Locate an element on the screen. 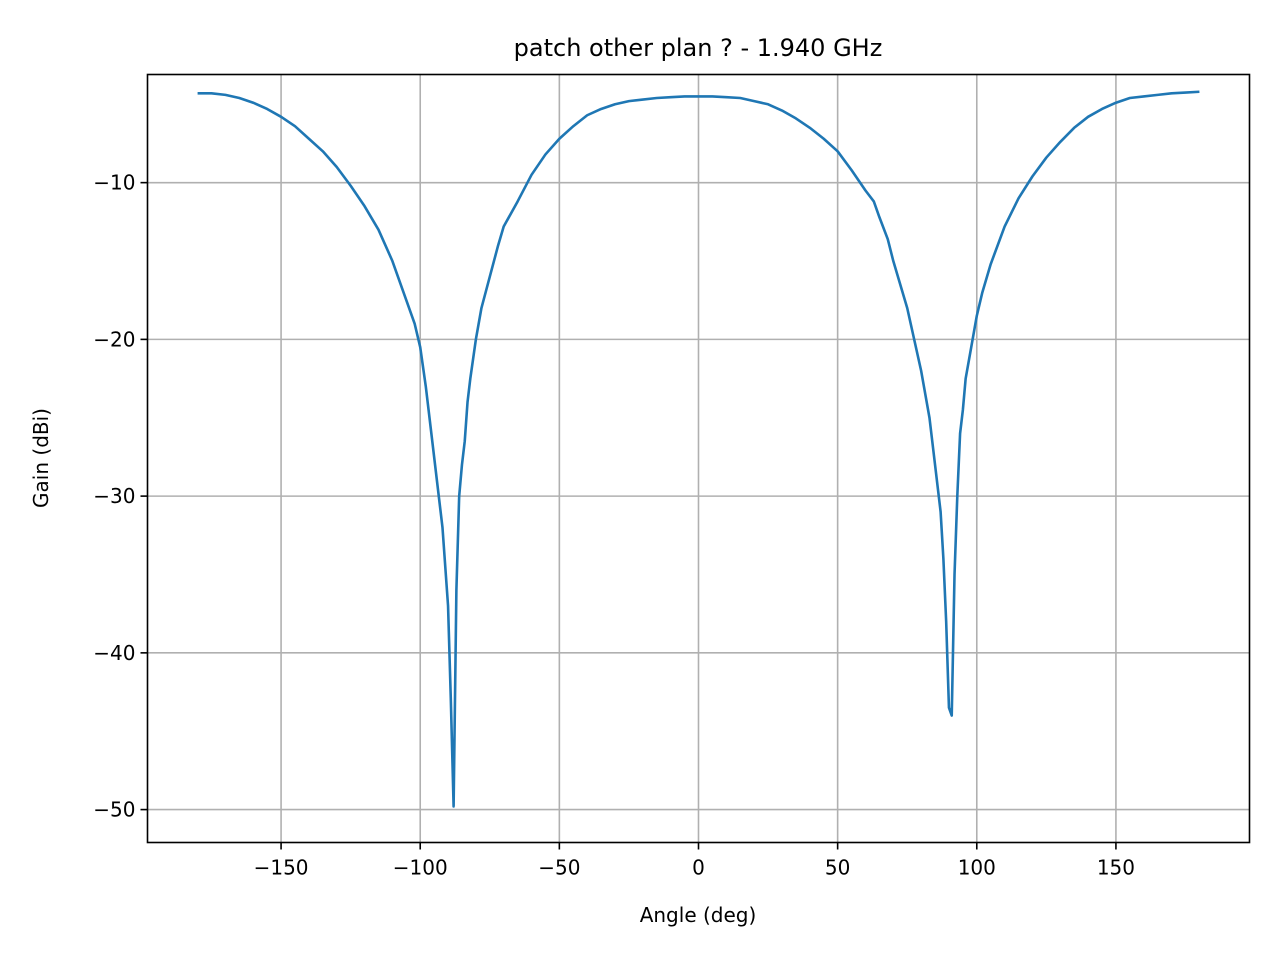  y-axis-label: Gain (dBi) is located at coordinates (41, 458).